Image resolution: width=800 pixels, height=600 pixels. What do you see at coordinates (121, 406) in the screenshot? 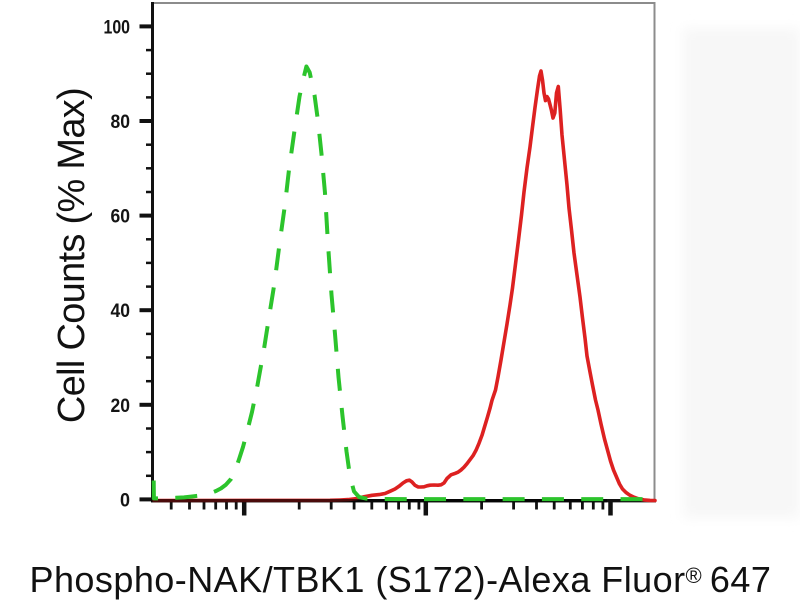
I see `svg-text: 20` at bounding box center [121, 406].